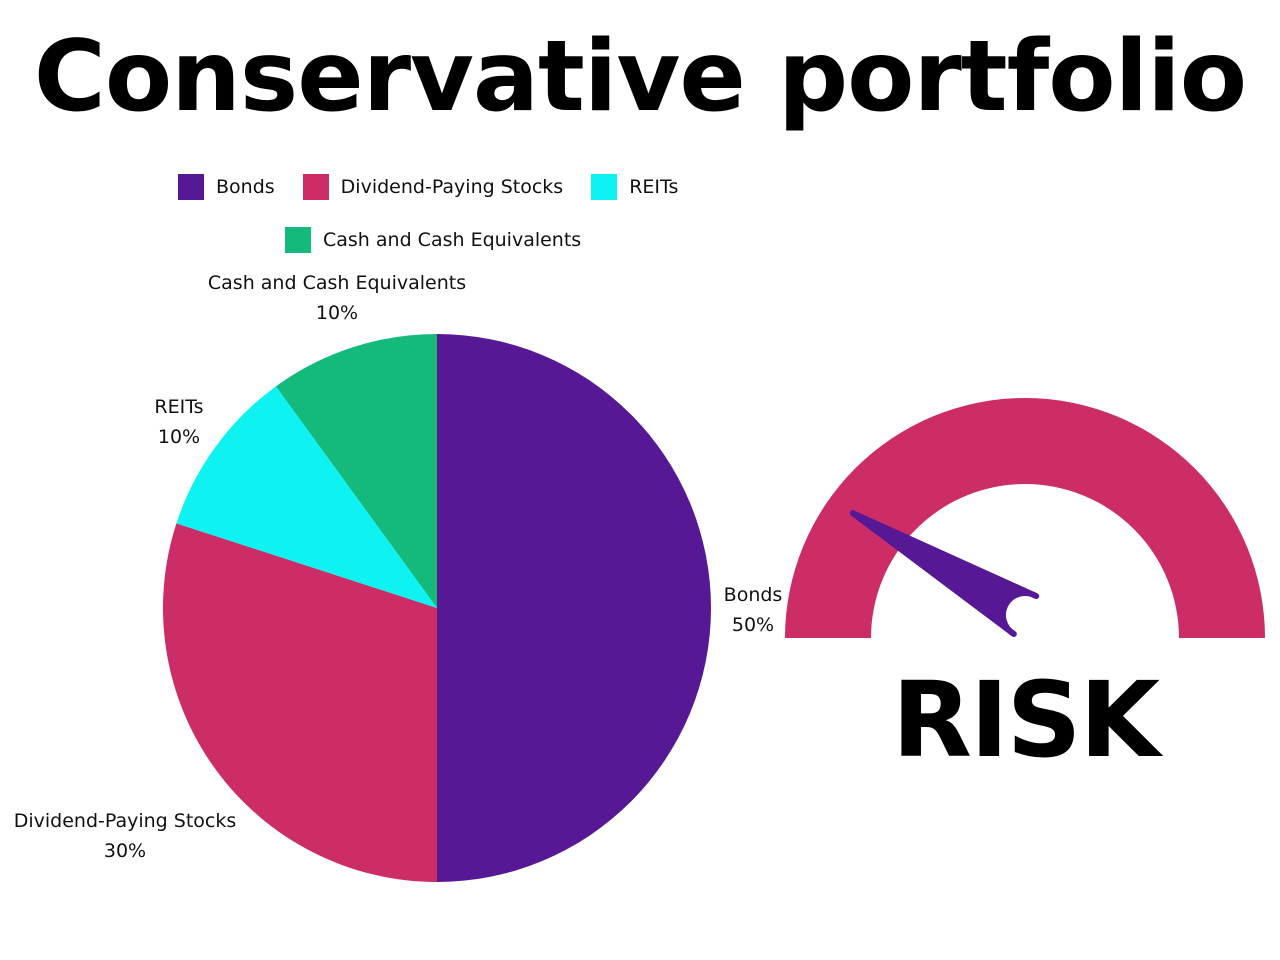 This screenshot has width=1280, height=960. I want to click on pie-slice-reits, so click(306, 497).